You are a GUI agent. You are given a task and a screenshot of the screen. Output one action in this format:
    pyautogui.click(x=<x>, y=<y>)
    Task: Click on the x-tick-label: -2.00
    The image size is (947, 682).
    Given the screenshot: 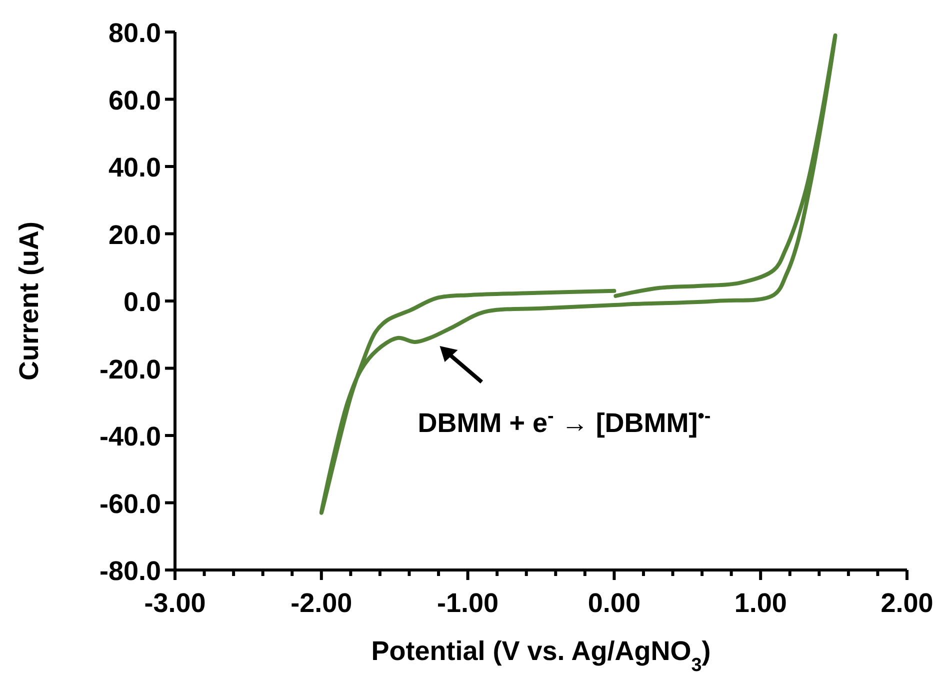 What is the action you would take?
    pyautogui.click(x=321, y=603)
    